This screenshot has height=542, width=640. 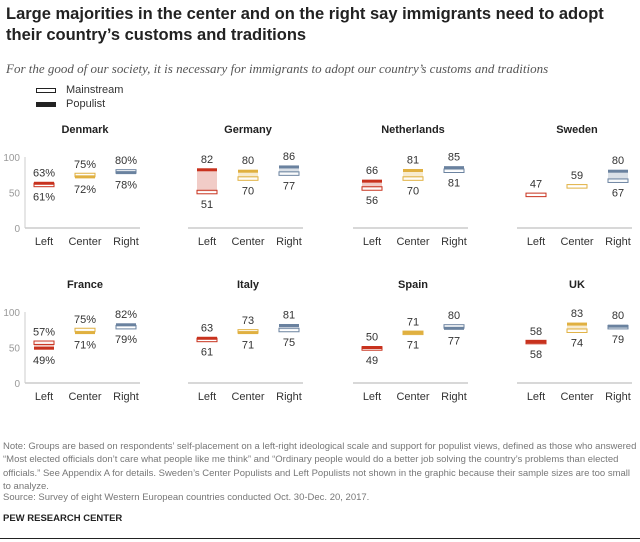 I want to click on data-label-high: 73, so click(x=248, y=321).